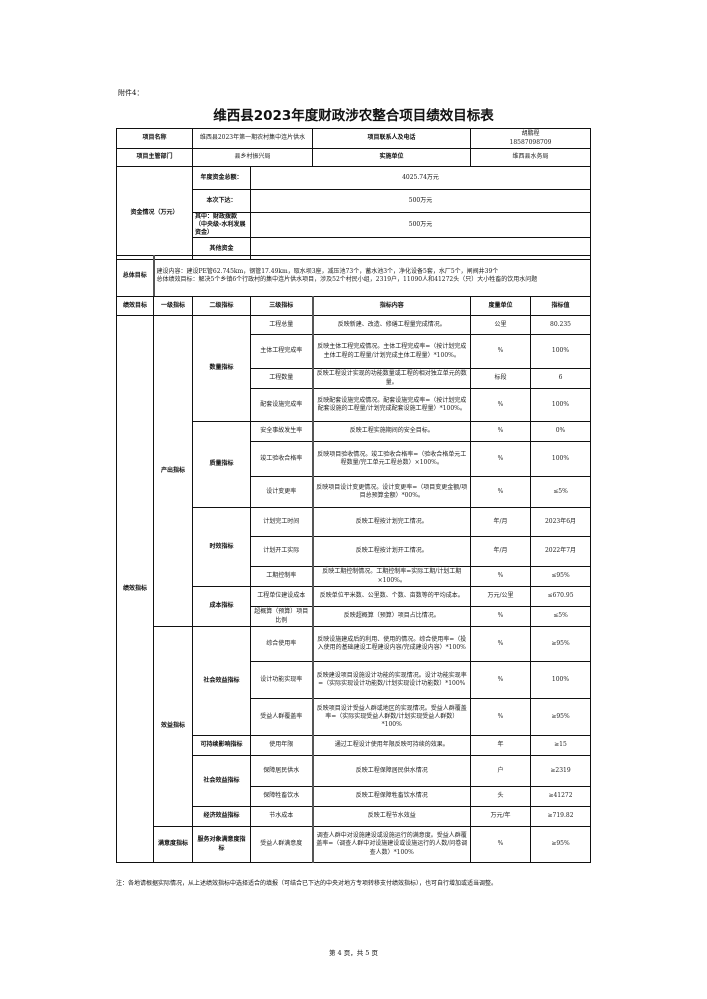 Image resolution: width=707 pixels, height=999 pixels. I want to click on level3-indicator: 节水成本, so click(281, 816).